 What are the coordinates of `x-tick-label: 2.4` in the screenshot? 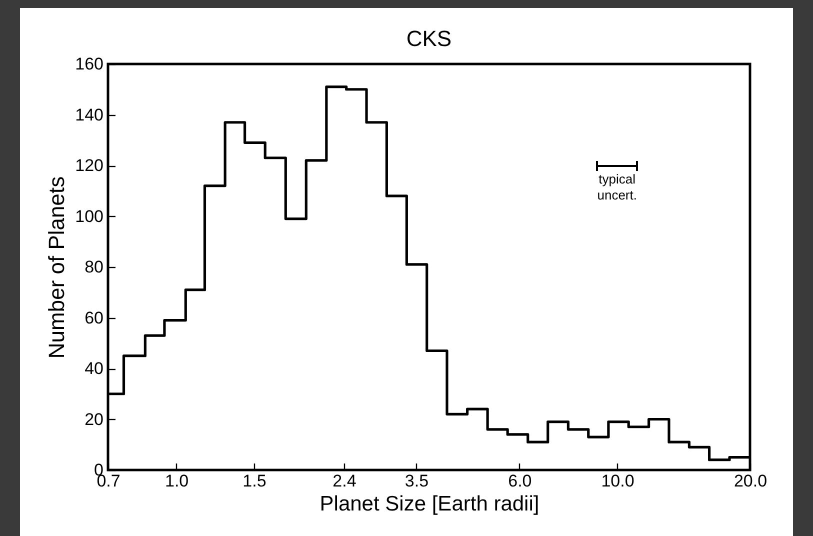 It's located at (344, 481).